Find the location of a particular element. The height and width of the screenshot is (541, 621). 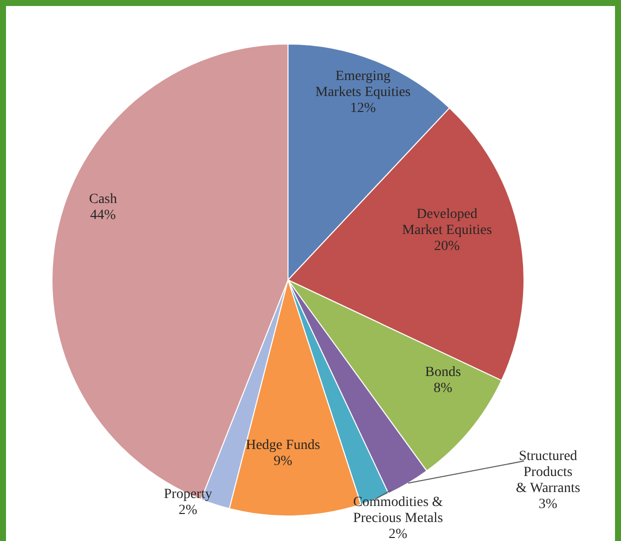

slice-label: Bonds is located at coordinates (443, 372).